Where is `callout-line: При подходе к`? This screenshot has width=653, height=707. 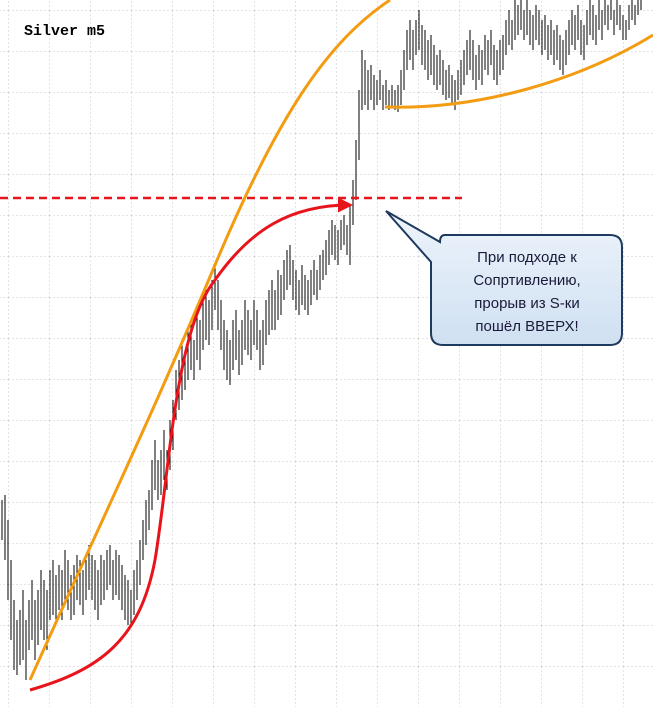 callout-line: При подходе к is located at coordinates (527, 257).